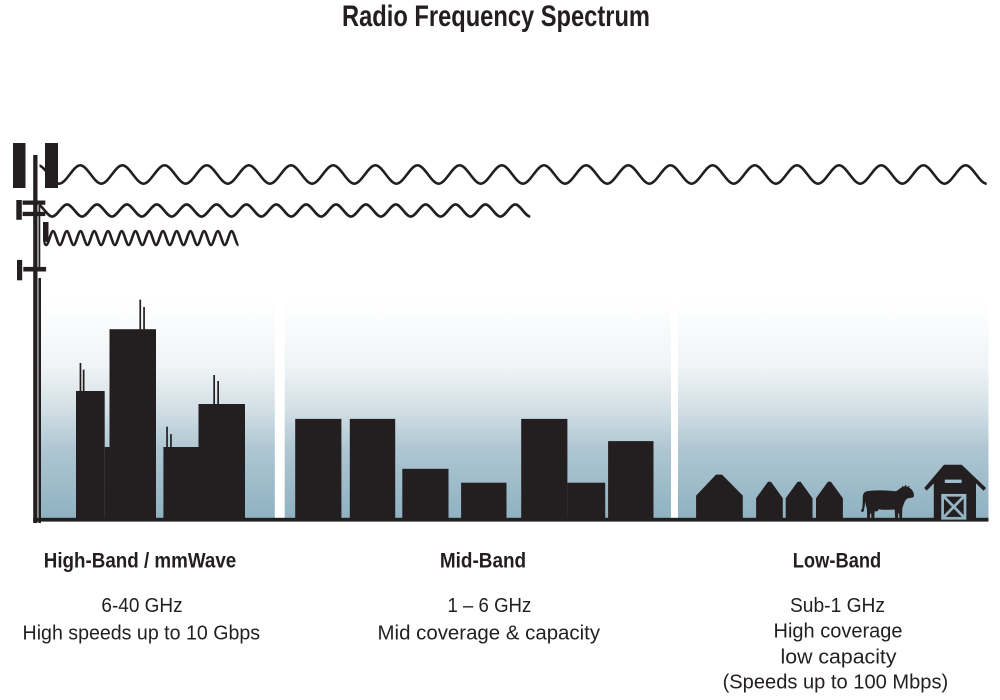 Image resolution: width=1000 pixels, height=700 pixels. Describe the element at coordinates (839, 656) in the screenshot. I see `svg-text: low capacity` at that location.